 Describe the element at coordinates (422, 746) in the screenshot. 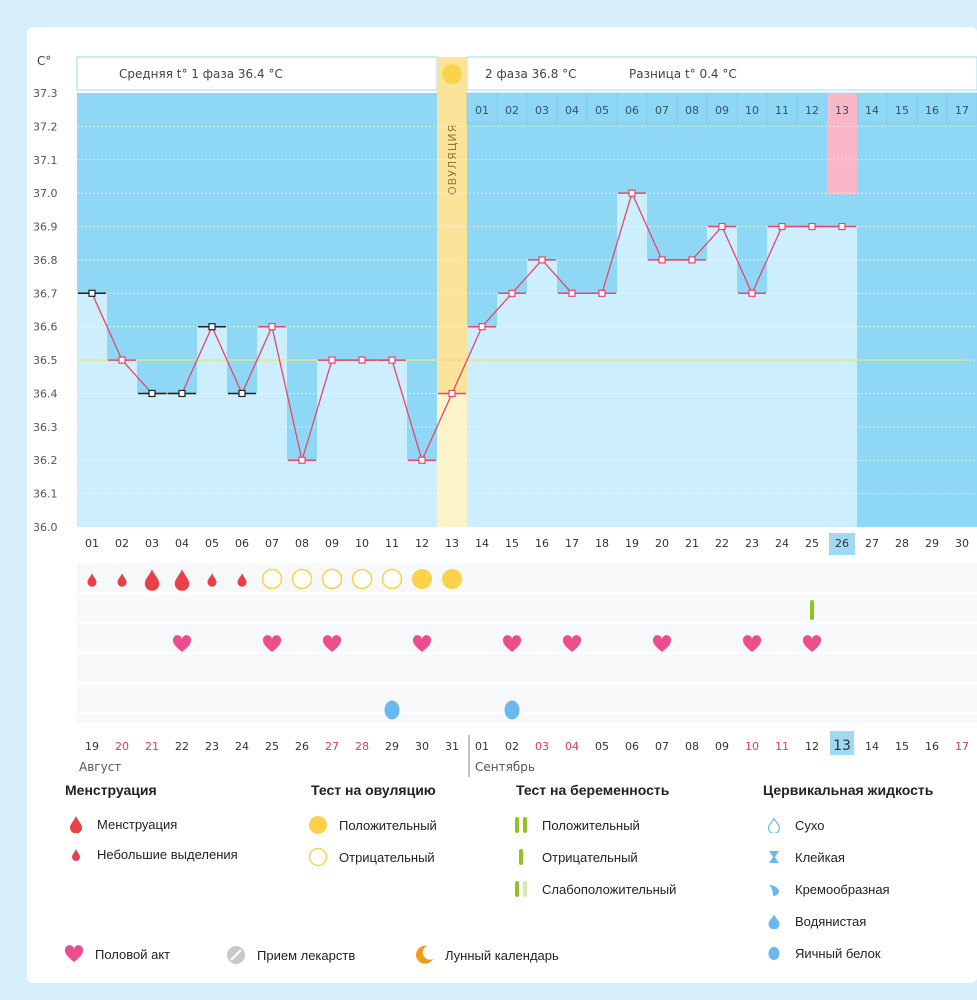

I see `calendar-date-label: 30` at that location.